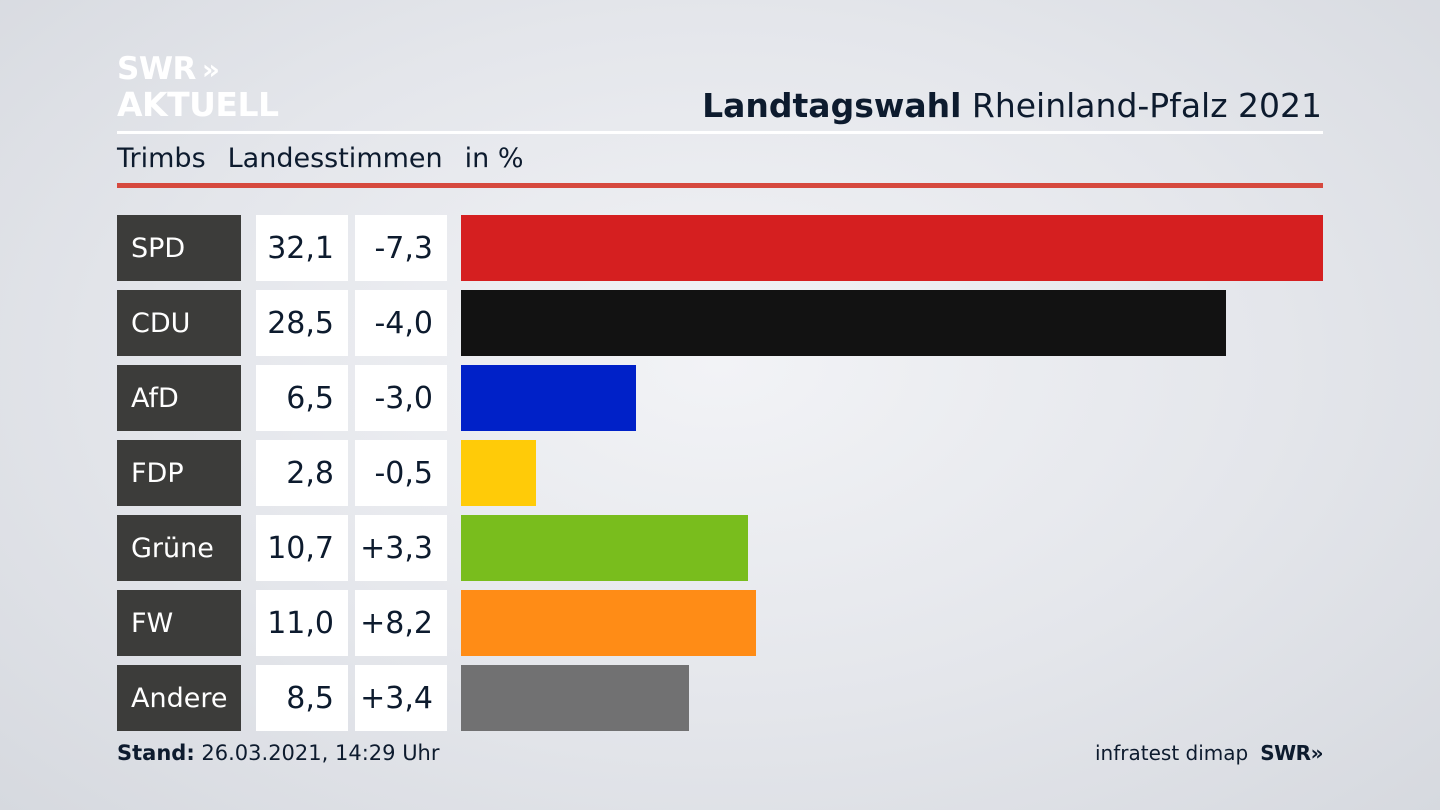  I want to click on vote-share-value: 32,1, so click(302, 248).